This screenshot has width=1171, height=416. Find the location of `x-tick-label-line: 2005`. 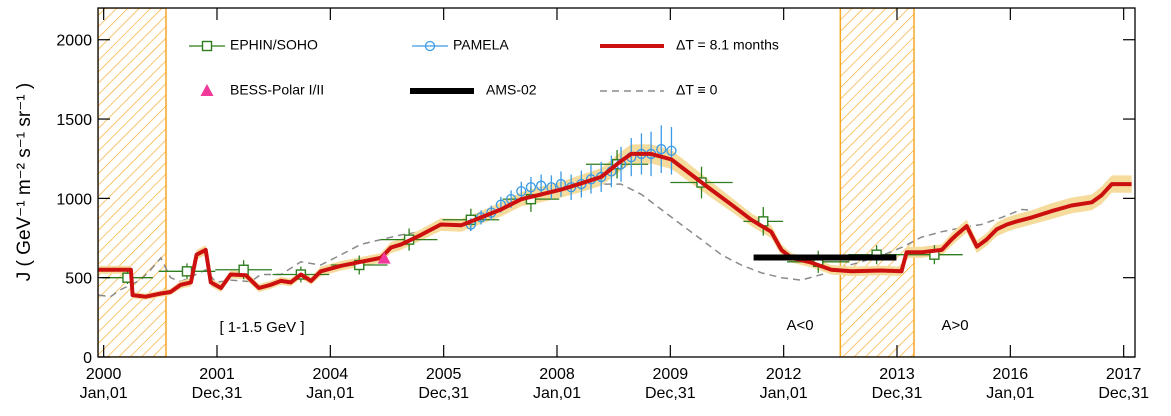

x-tick-label-line: 2005 is located at coordinates (444, 374).